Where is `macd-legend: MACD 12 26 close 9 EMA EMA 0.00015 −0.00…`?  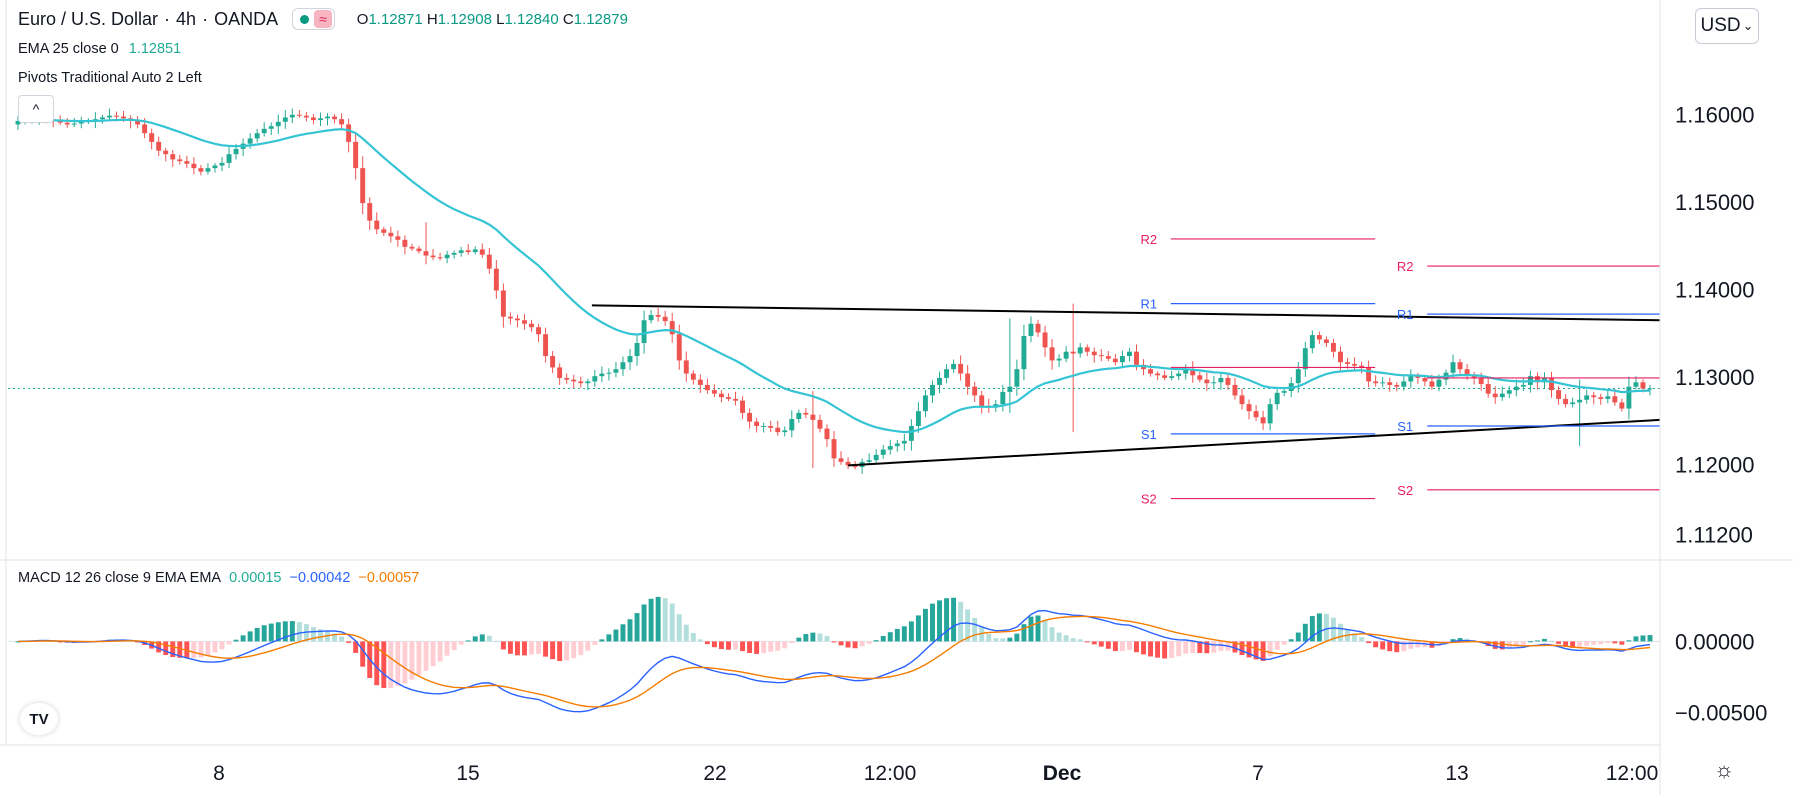 macd-legend: MACD 12 26 close 9 EMA EMA 0.00015 −0.00… is located at coordinates (218, 578).